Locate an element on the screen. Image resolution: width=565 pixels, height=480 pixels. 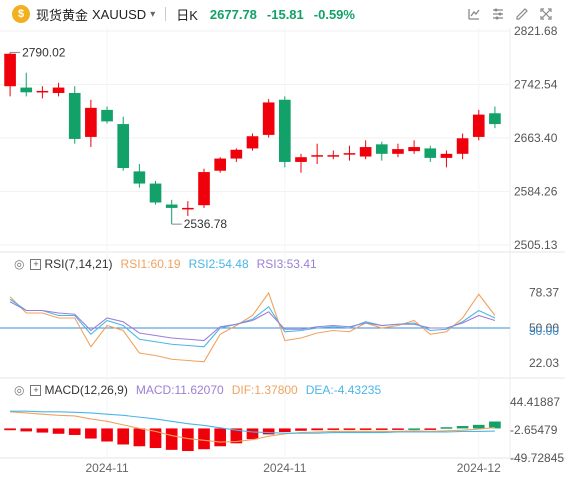
instrument-name: 现货黄金 is located at coordinates (62, 15).